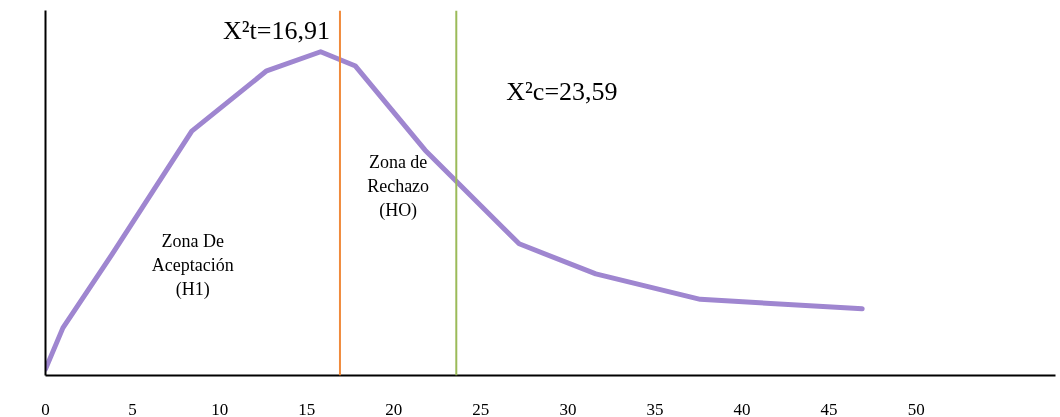  What do you see at coordinates (398, 186) in the screenshot?
I see `annotation: Zona de Rechazo (HO)` at bounding box center [398, 186].